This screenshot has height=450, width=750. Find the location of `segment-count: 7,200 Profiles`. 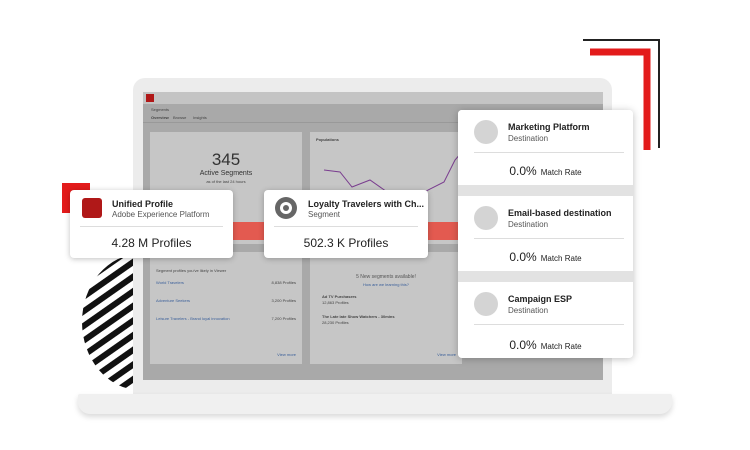

segment-count: 7,200 Profiles is located at coordinates (283, 318).